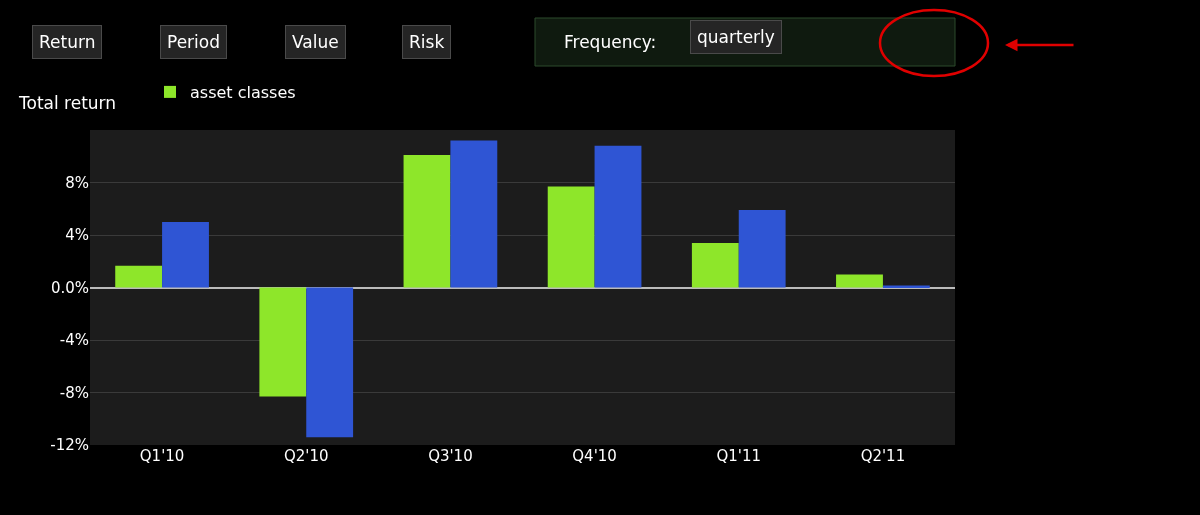 This screenshot has width=1200, height=515. What do you see at coordinates (194, 42) in the screenshot?
I see `text: Period` at bounding box center [194, 42].